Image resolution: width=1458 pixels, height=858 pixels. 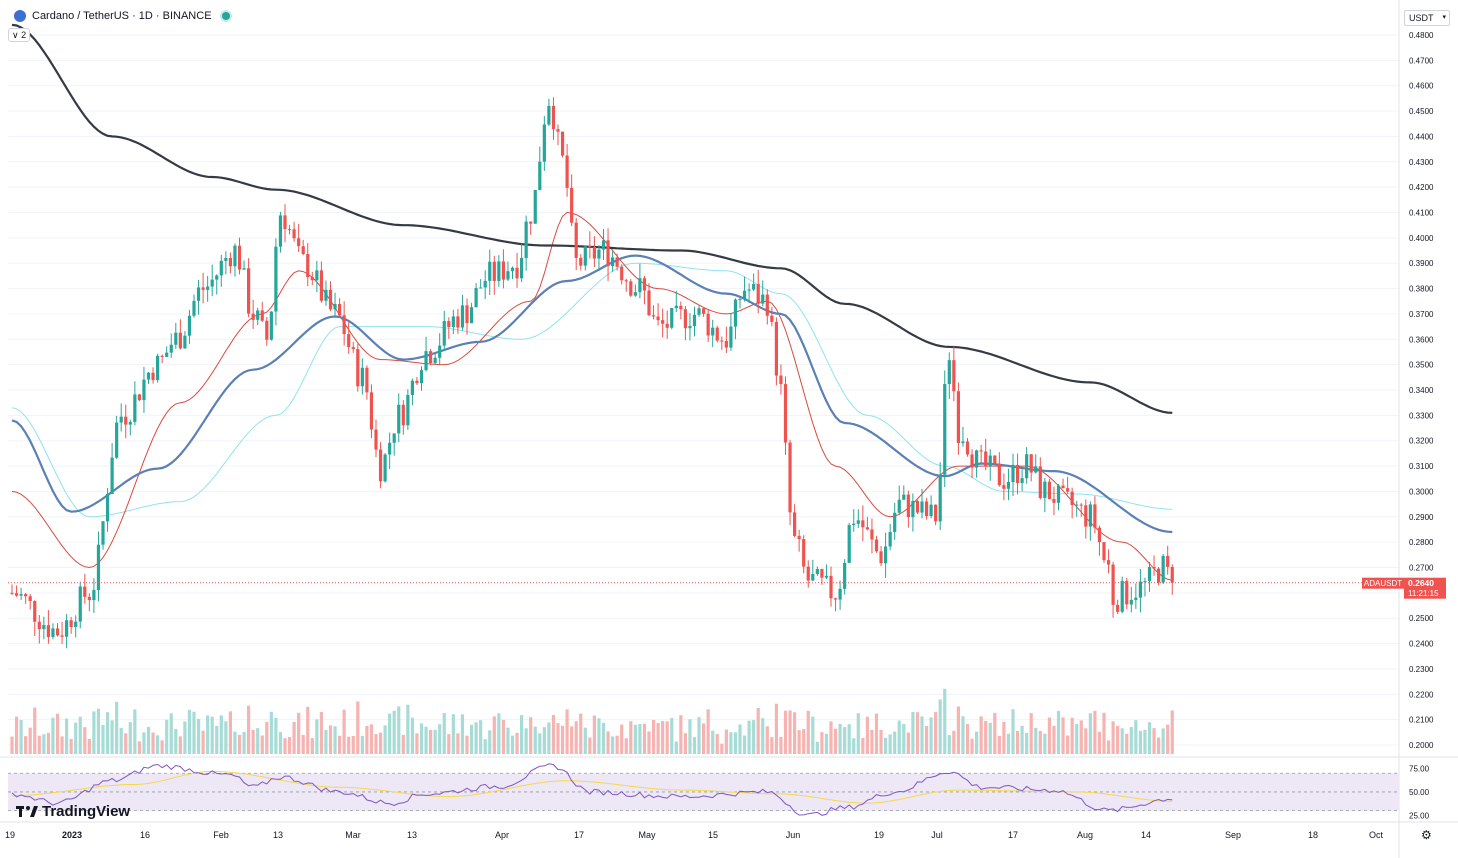 What do you see at coordinates (24, 35) in the screenshot?
I see `indicator-count: 2` at bounding box center [24, 35].